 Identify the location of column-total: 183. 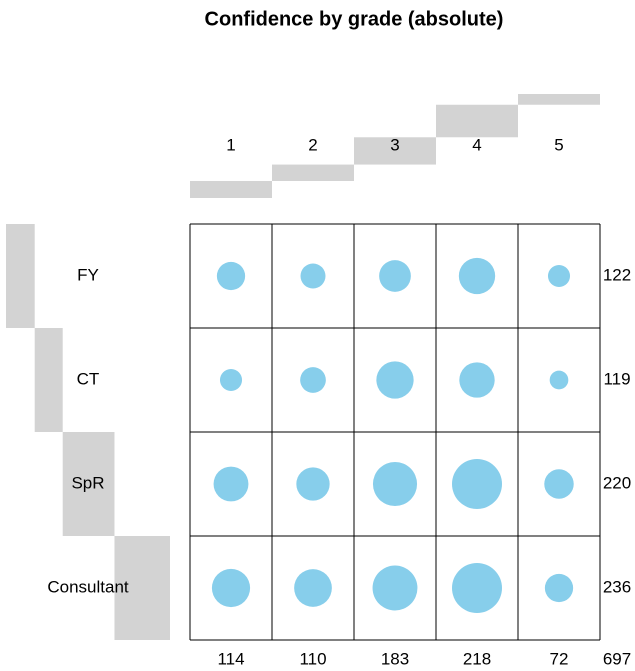
(395, 658).